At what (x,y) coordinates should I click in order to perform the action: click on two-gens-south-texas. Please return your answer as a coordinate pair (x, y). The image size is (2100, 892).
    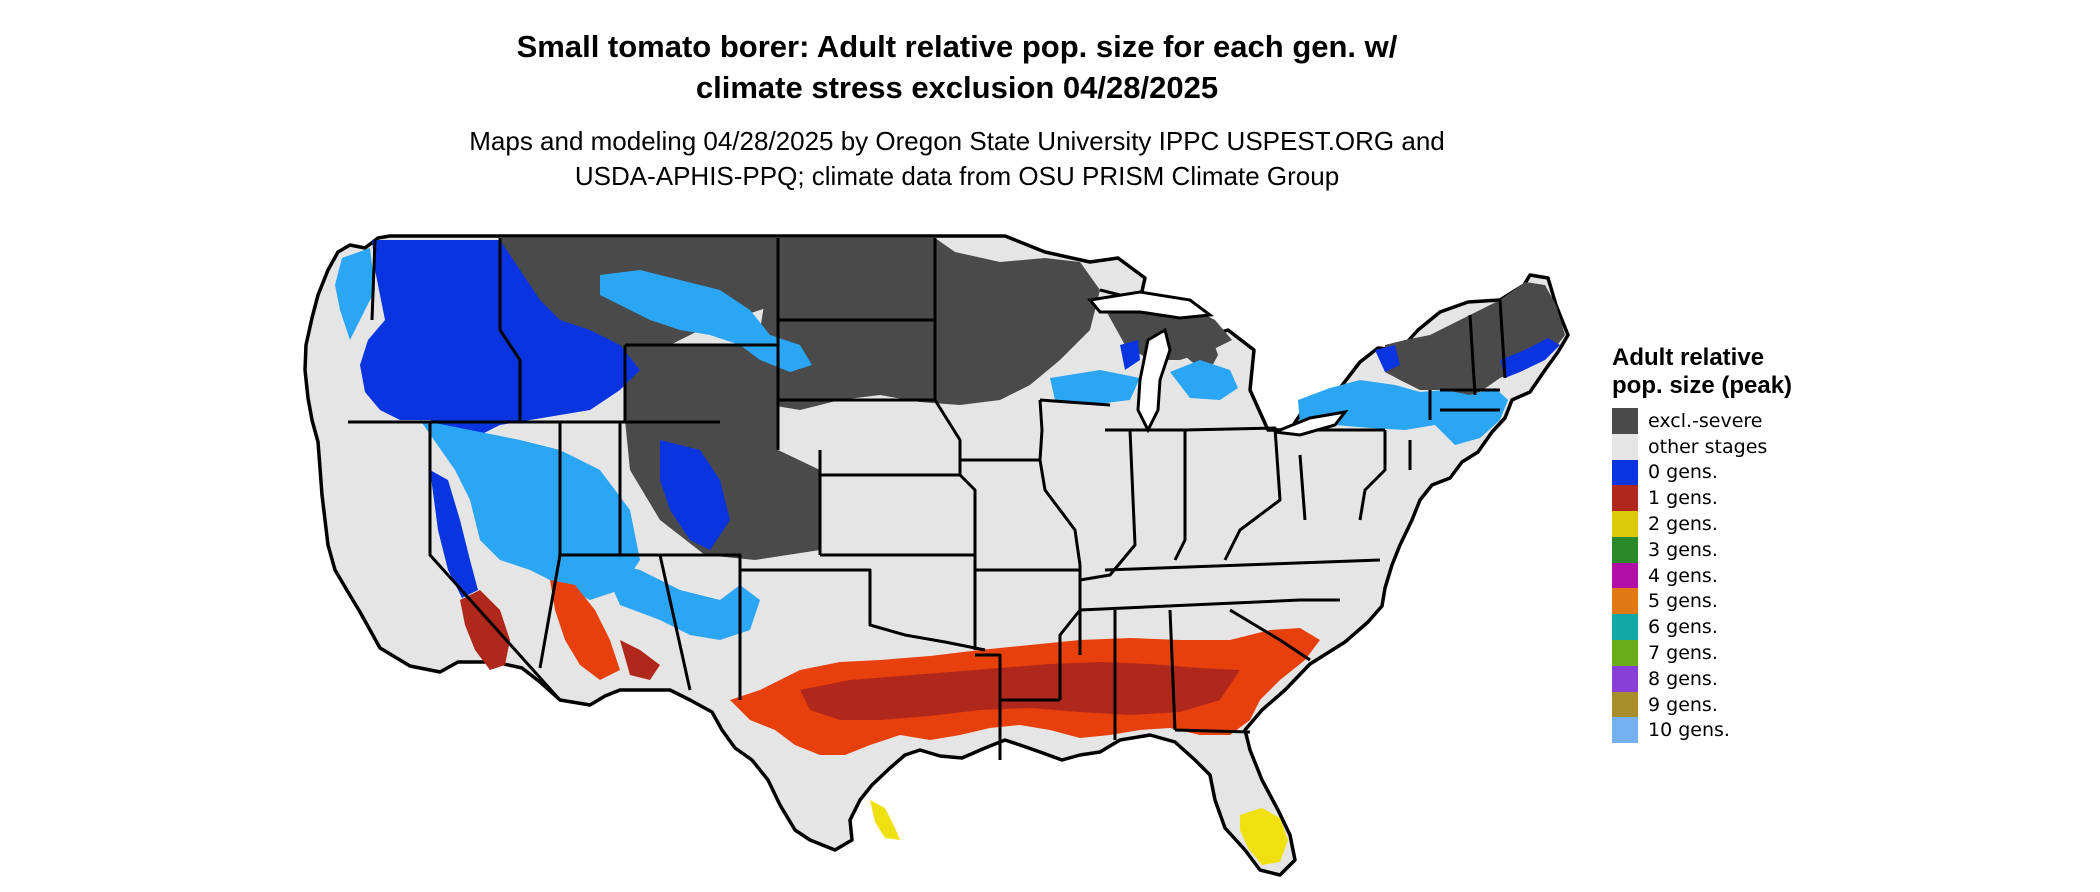
    Looking at the image, I should click on (885, 820).